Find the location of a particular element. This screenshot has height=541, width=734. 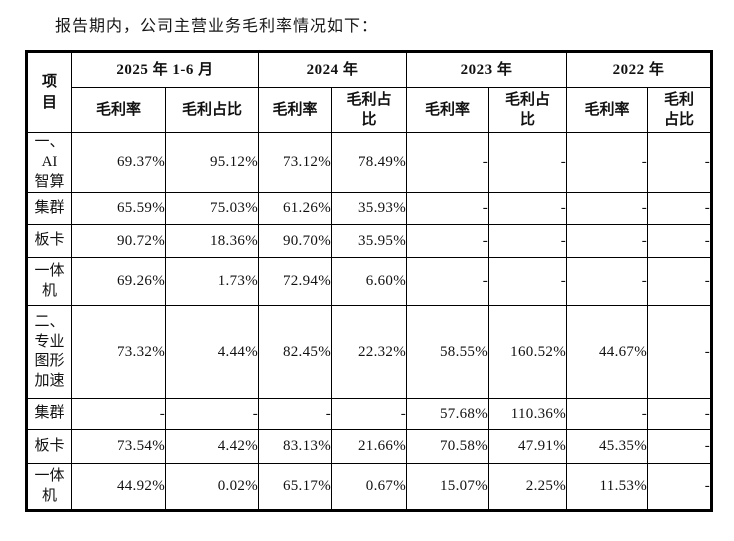

table-cell: 75.03% is located at coordinates (212, 209).